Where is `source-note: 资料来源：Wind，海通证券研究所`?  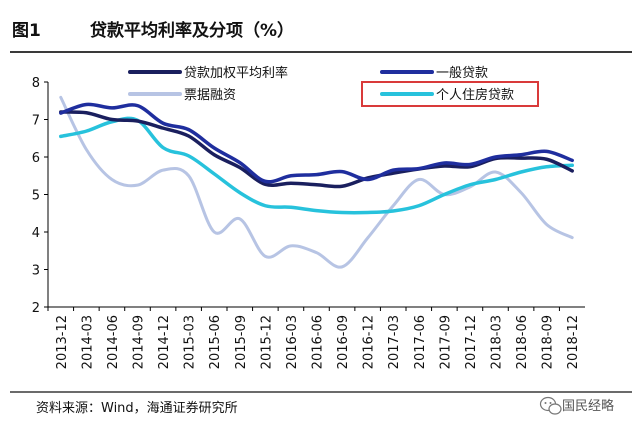 source-note: 资料来源：Wind，海通证券研究所 is located at coordinates (137, 408).